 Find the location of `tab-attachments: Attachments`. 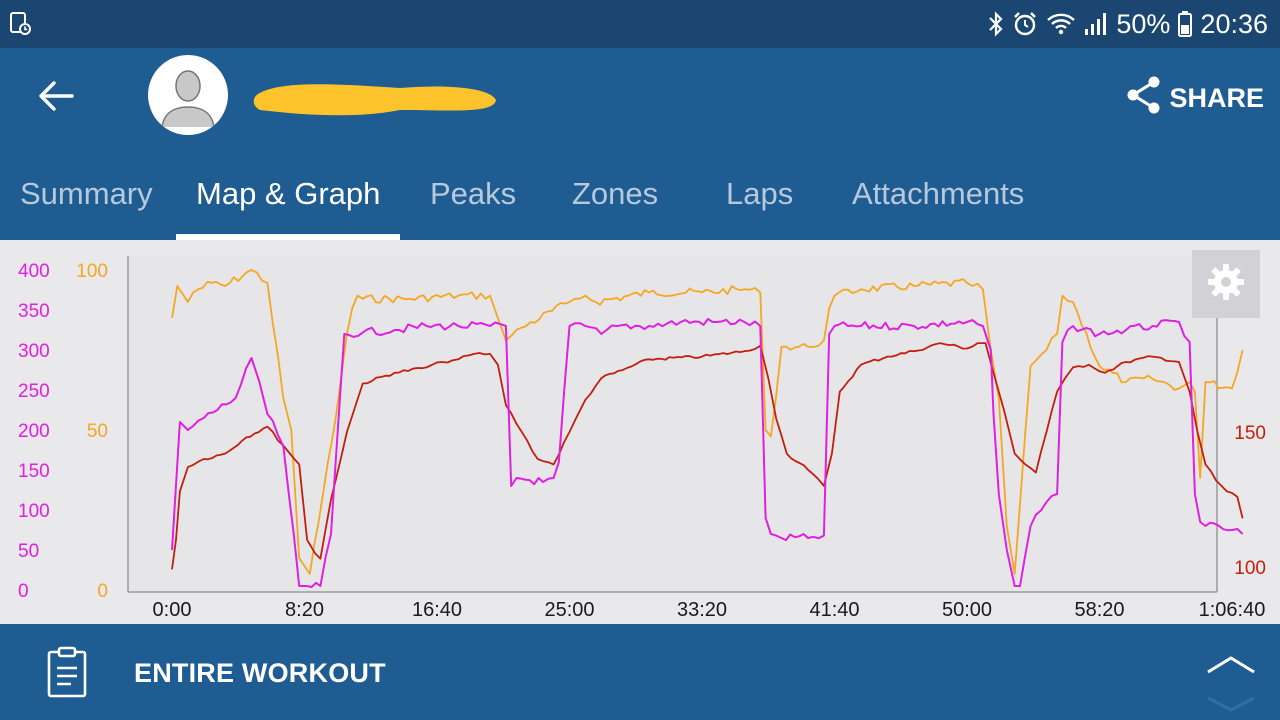

tab-attachments: Attachments is located at coordinates (938, 200).